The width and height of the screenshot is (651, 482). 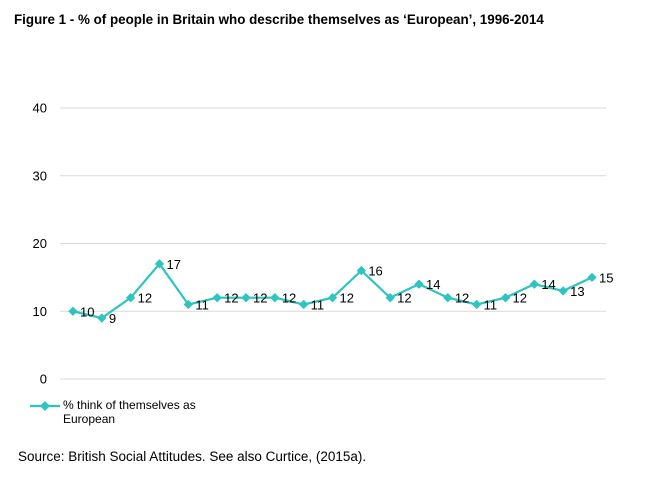 I want to click on data-label: 13, so click(x=577, y=291).